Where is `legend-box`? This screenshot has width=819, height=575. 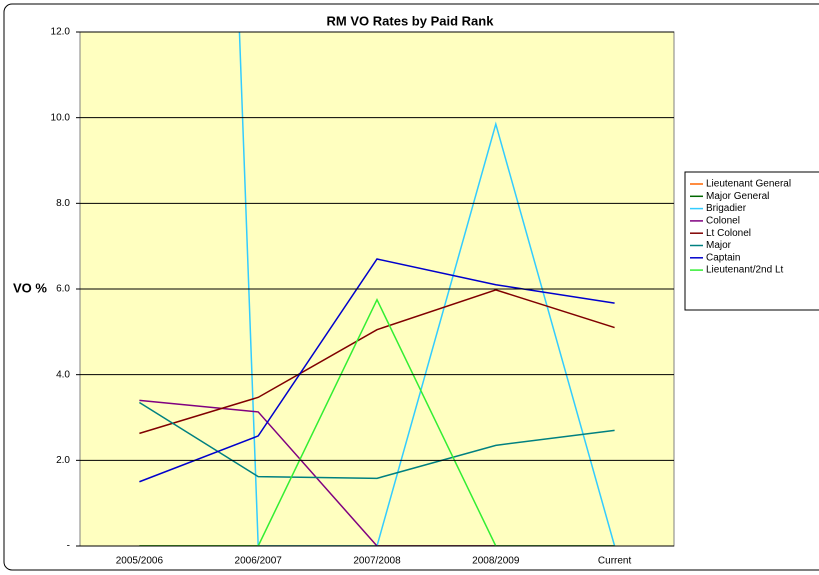
legend-box is located at coordinates (751, 241).